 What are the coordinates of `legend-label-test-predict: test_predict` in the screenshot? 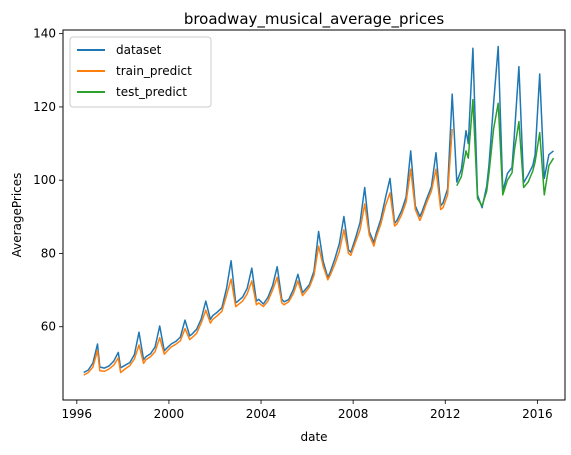 It's located at (151, 92).